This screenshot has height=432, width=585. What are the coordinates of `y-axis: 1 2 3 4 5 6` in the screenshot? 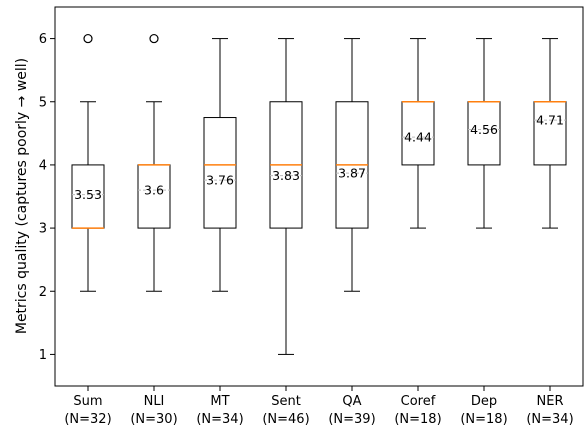 It's located at (47, 197).